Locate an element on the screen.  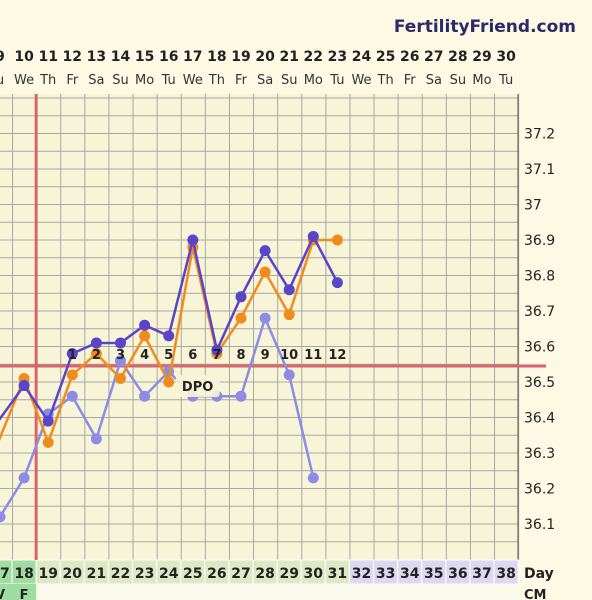
calendar-date-label: 9 is located at coordinates (2, 57).